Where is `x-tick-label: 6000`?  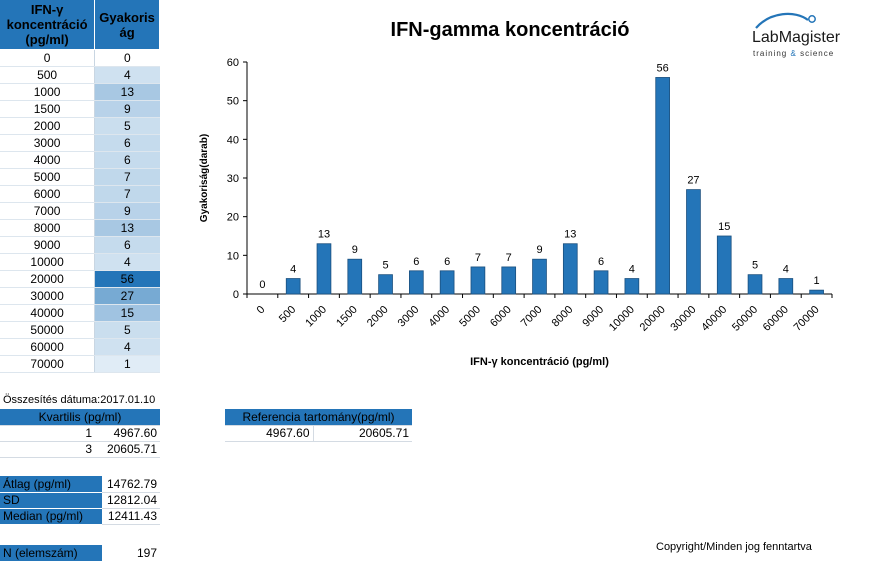 x-tick-label: 6000 is located at coordinates (501, 317).